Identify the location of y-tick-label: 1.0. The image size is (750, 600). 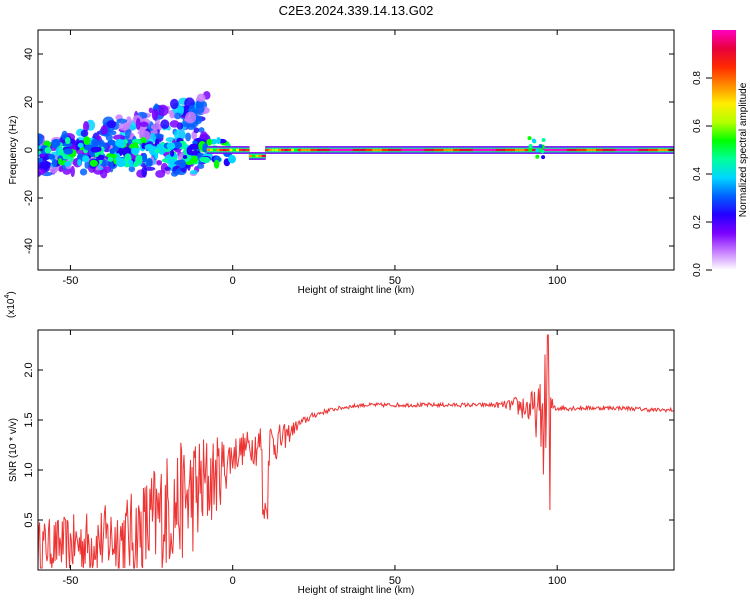
(29, 469).